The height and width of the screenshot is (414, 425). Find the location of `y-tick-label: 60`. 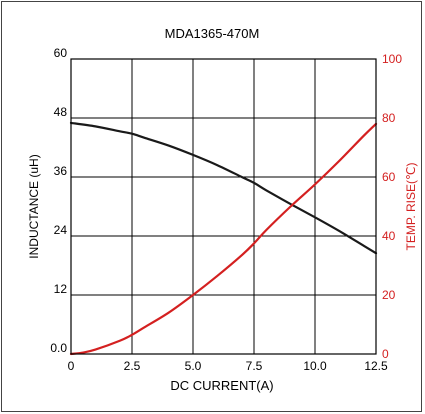

y-tick-label: 60 is located at coordinates (61, 53).